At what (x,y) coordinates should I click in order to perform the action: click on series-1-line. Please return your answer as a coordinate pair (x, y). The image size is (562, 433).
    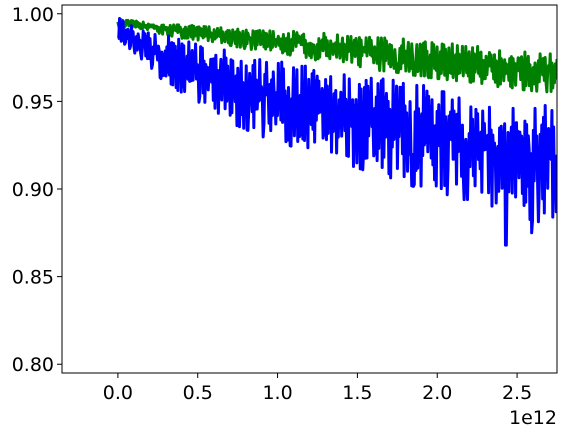
    Looking at the image, I should click on (336, 56).